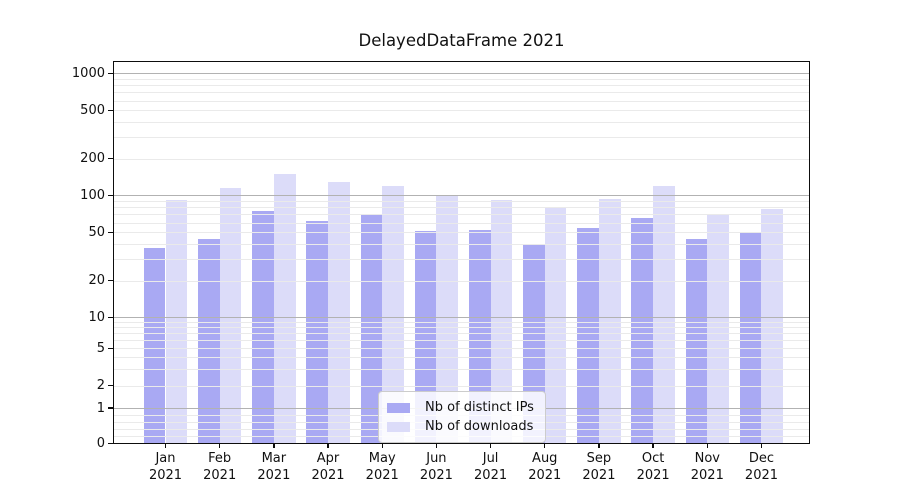 The height and width of the screenshot is (500, 900). I want to click on x-tick-label: Sep 2021, so click(599, 467).